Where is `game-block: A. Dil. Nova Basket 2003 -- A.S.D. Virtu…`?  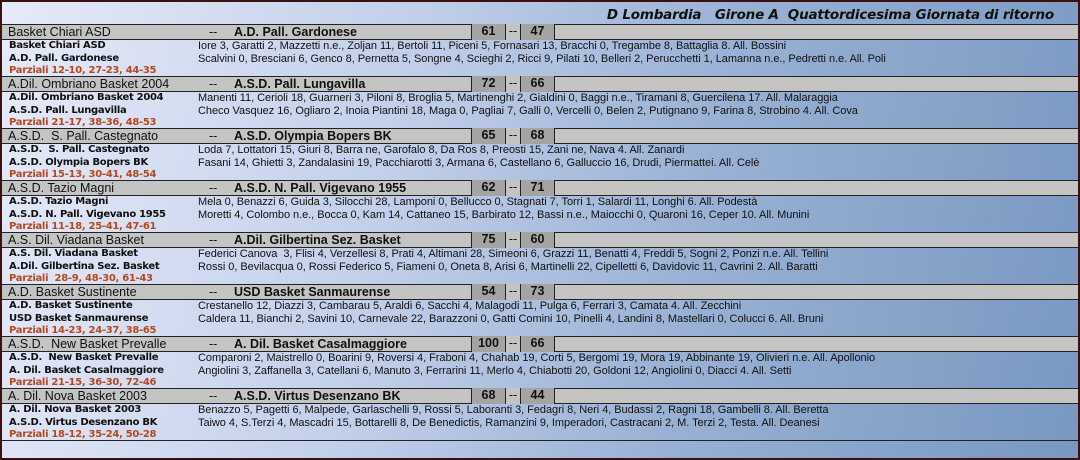
game-block: A. Dil. Nova Basket 2003 -- A.S.D. Virtu… is located at coordinates (540, 414).